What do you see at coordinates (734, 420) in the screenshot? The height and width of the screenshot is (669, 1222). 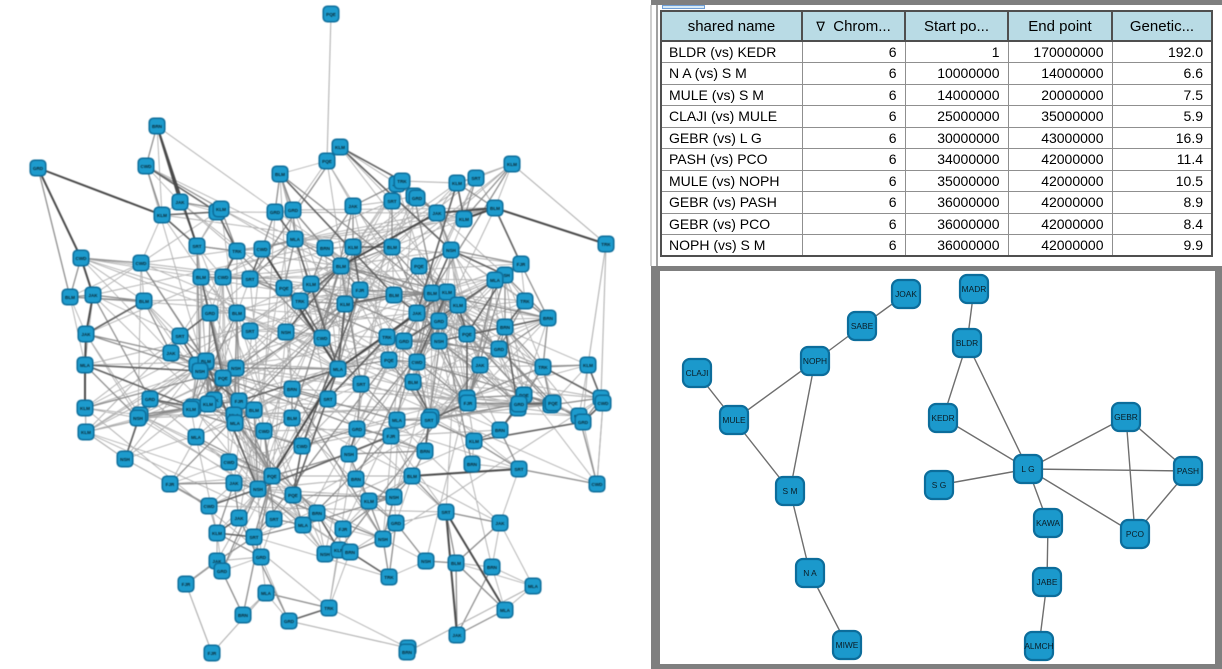 I see `svg-text: MULE` at bounding box center [734, 420].